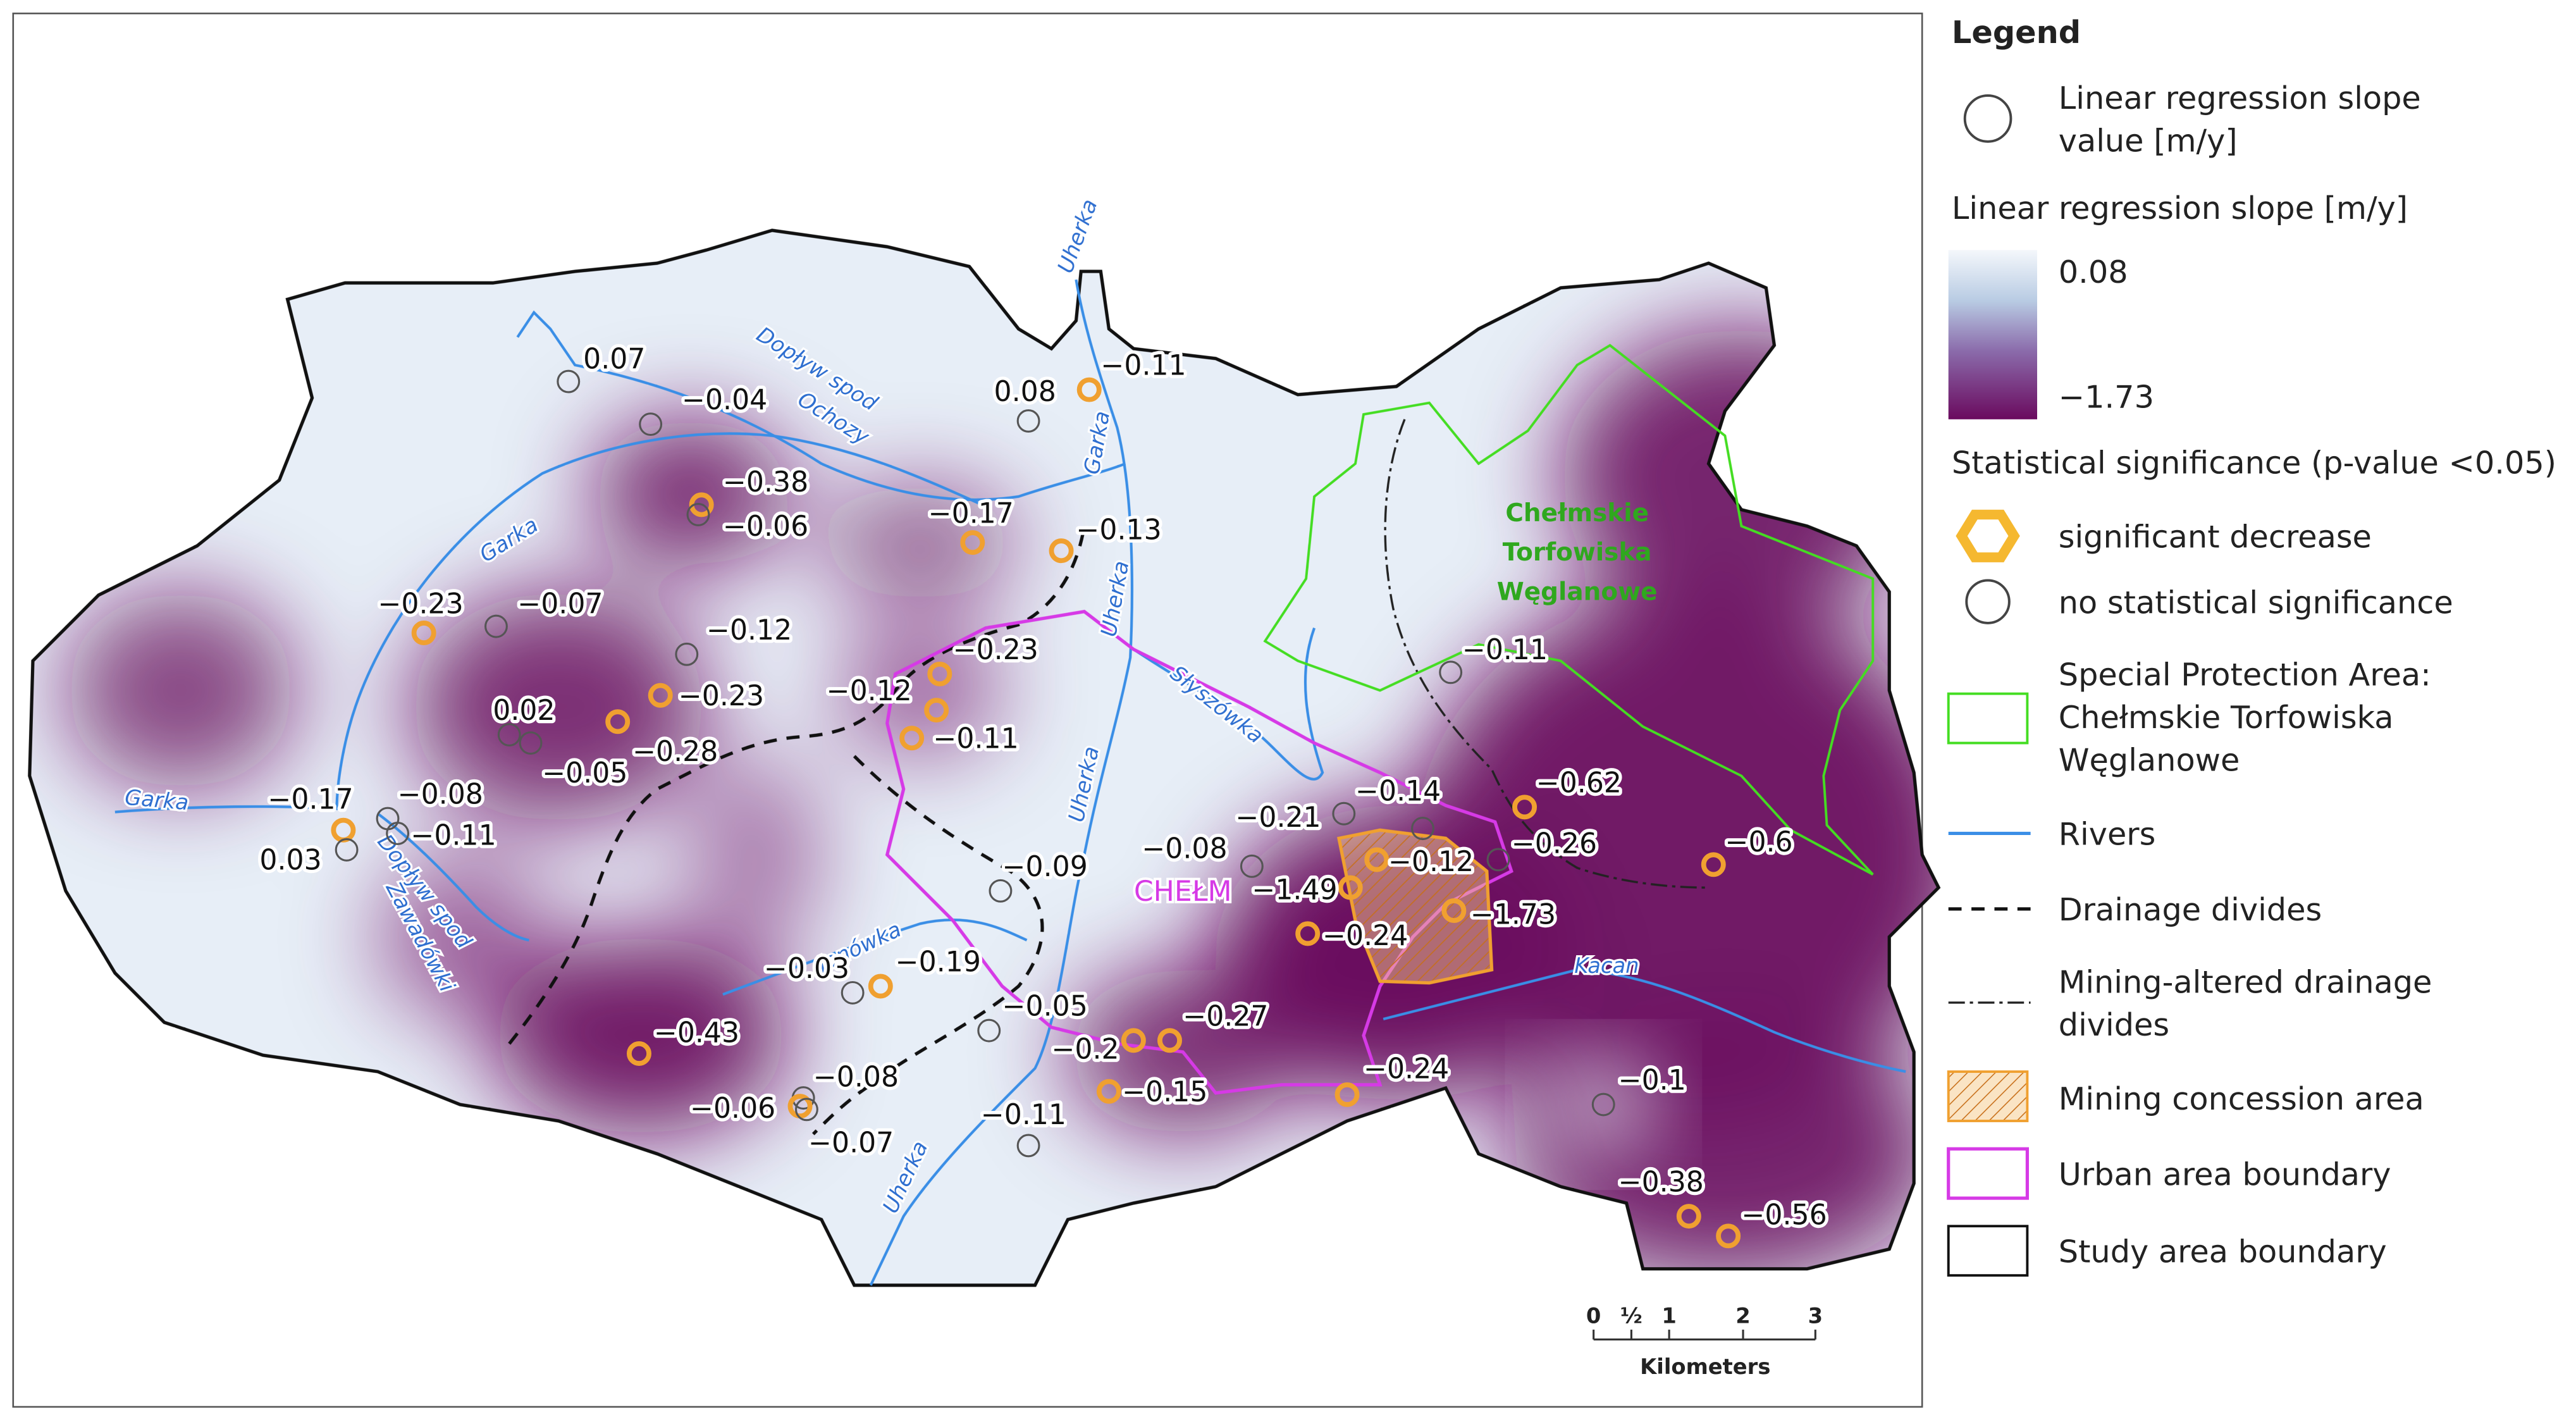 Image resolution: width=2576 pixels, height=1417 pixels. Describe the element at coordinates (1815, 1316) in the screenshot. I see `scale-tick-label: 3` at that location.